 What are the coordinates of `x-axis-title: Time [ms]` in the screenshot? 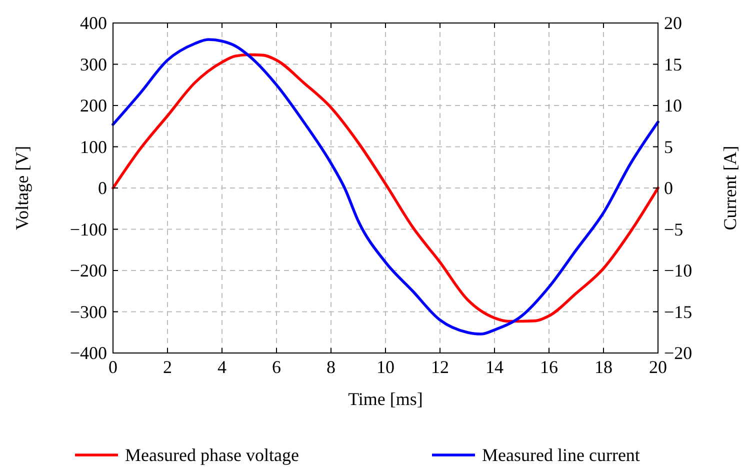 It's located at (385, 399).